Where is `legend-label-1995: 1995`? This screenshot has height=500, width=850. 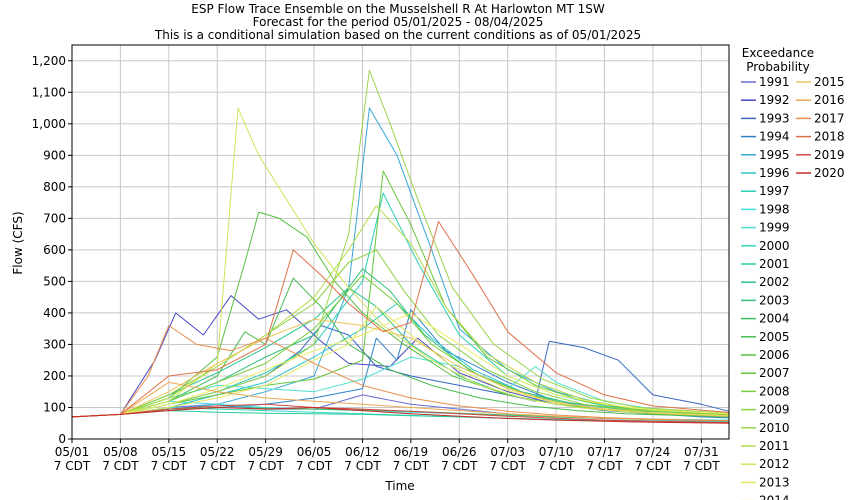 legend-label-1995: 1995 is located at coordinates (774, 155).